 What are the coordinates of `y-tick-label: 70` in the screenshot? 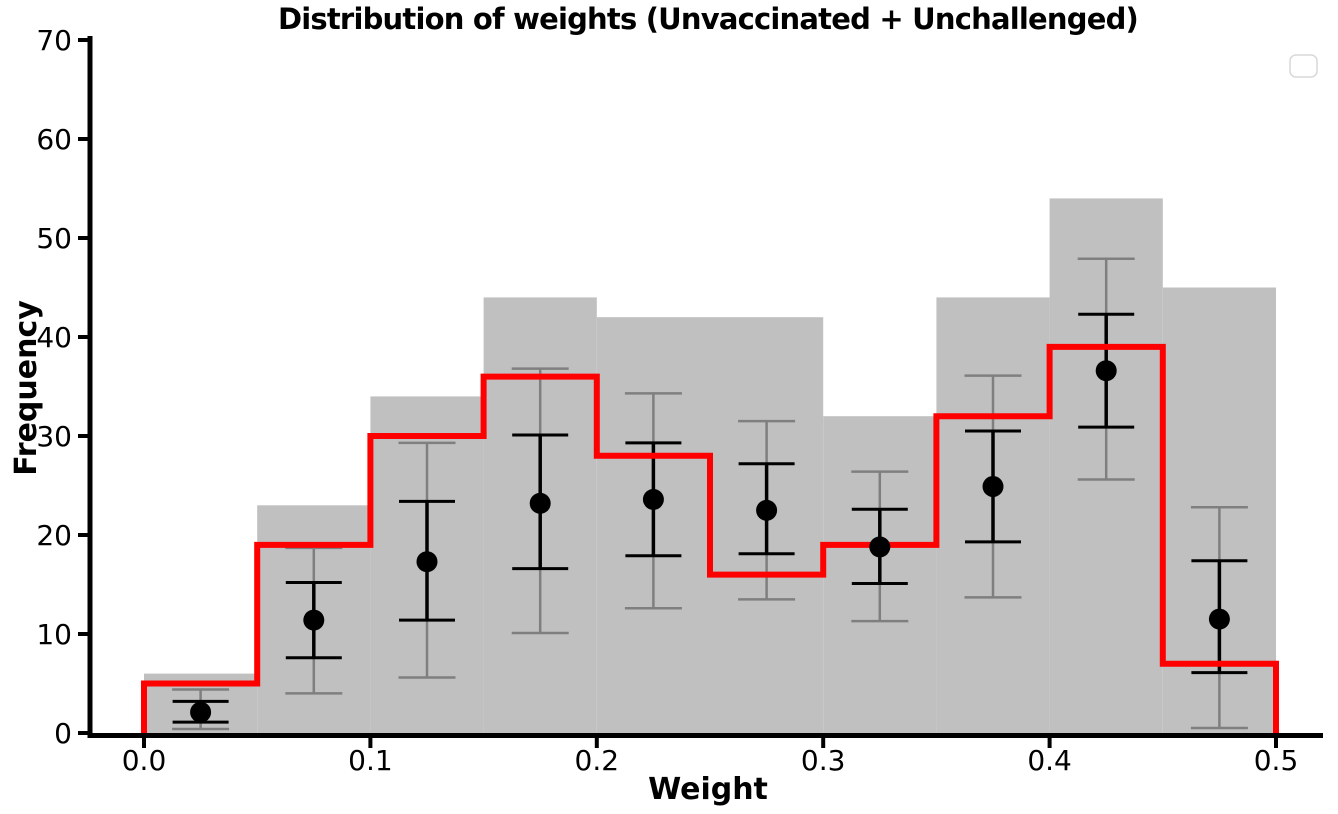 It's located at (54, 40).